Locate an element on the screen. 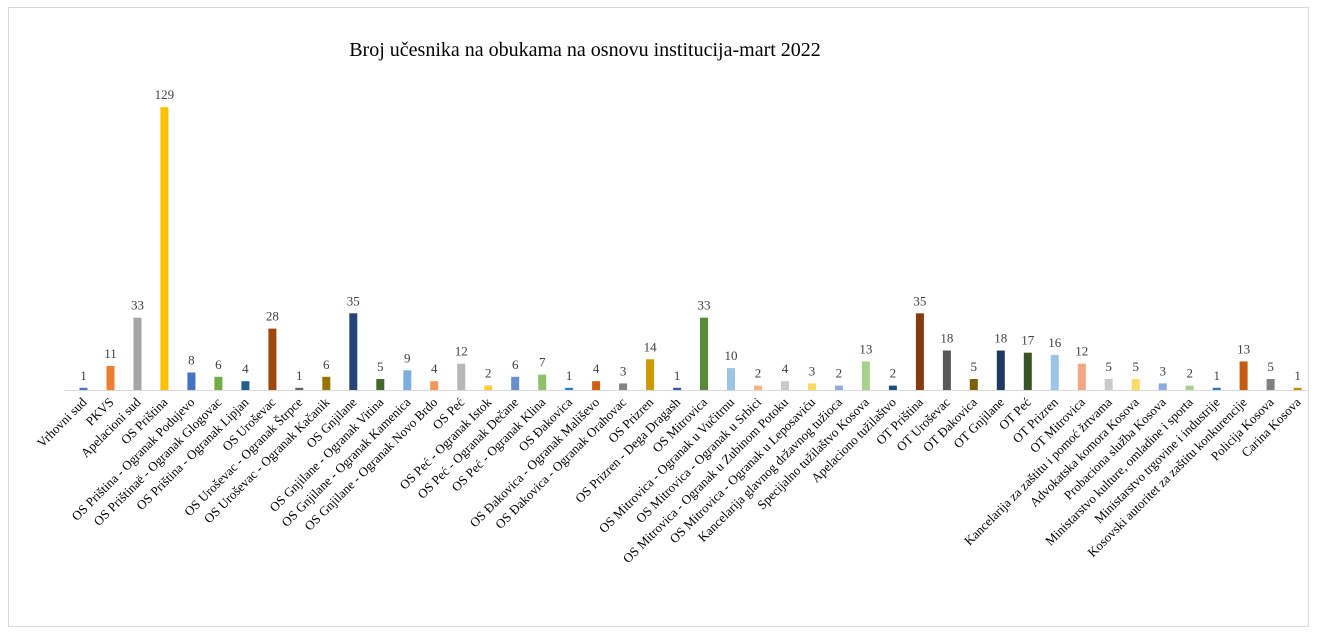 This screenshot has height=634, width=1318. data-label: 28 is located at coordinates (272, 316).